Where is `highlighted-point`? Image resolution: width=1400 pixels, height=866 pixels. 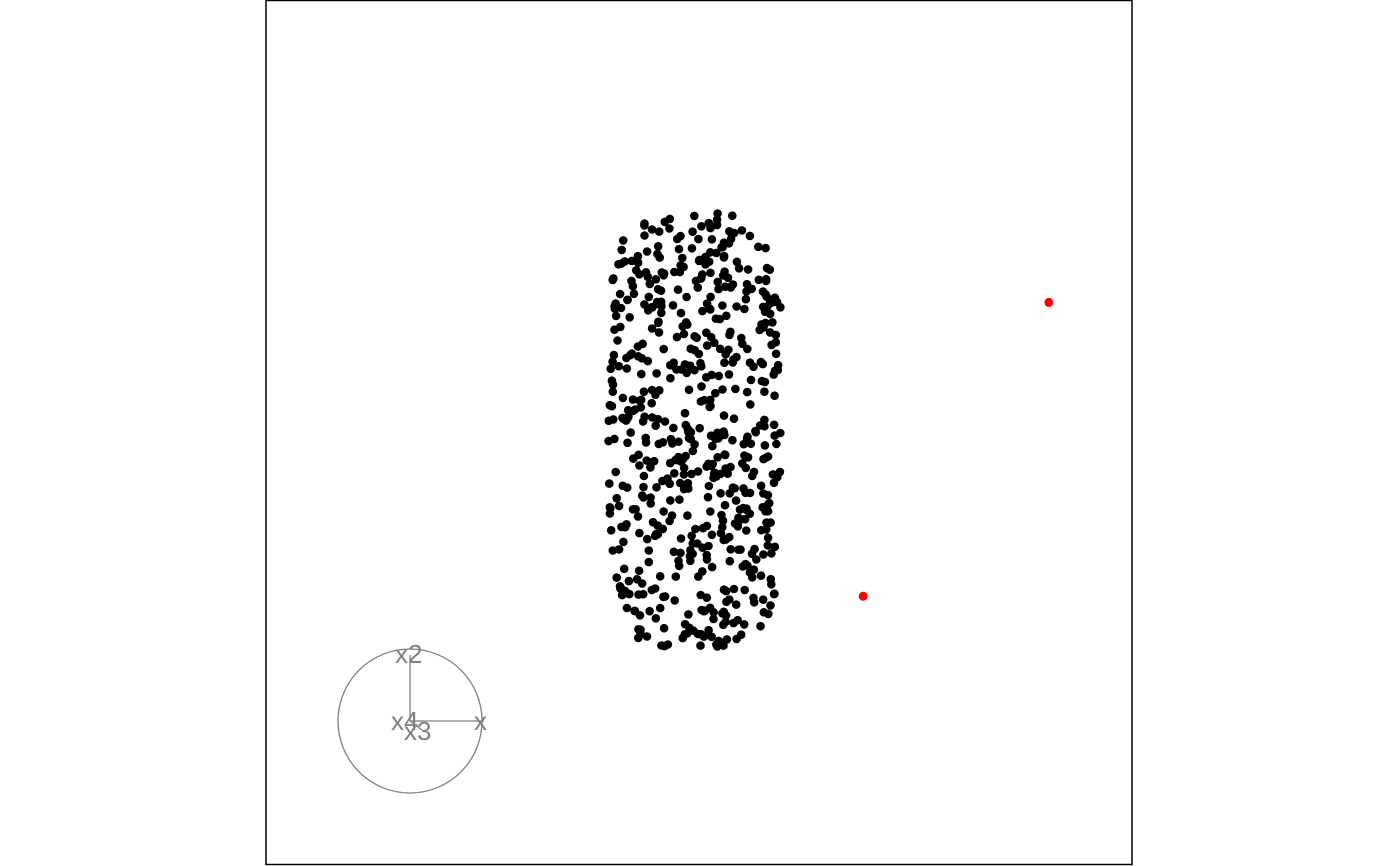
highlighted-point is located at coordinates (1049, 302).